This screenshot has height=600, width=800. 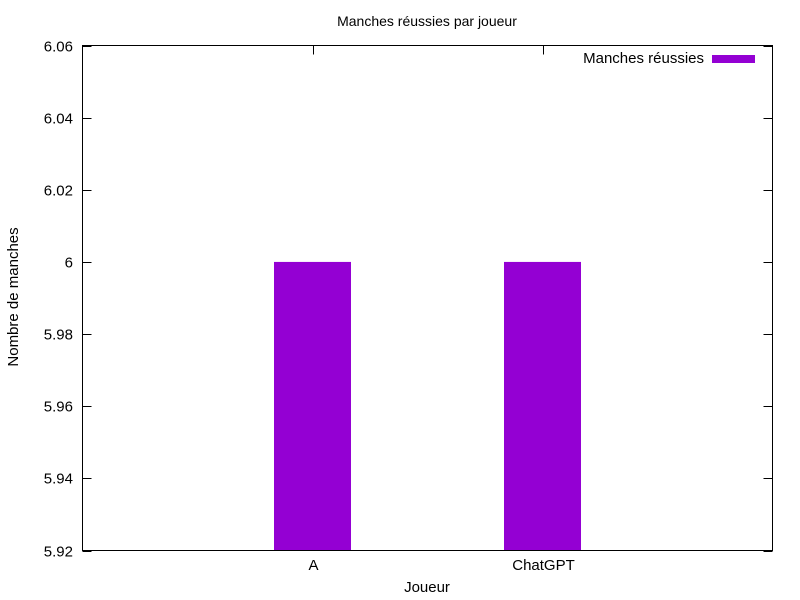 What do you see at coordinates (643, 58) in the screenshot?
I see `legend-label: Manches réussies` at bounding box center [643, 58].